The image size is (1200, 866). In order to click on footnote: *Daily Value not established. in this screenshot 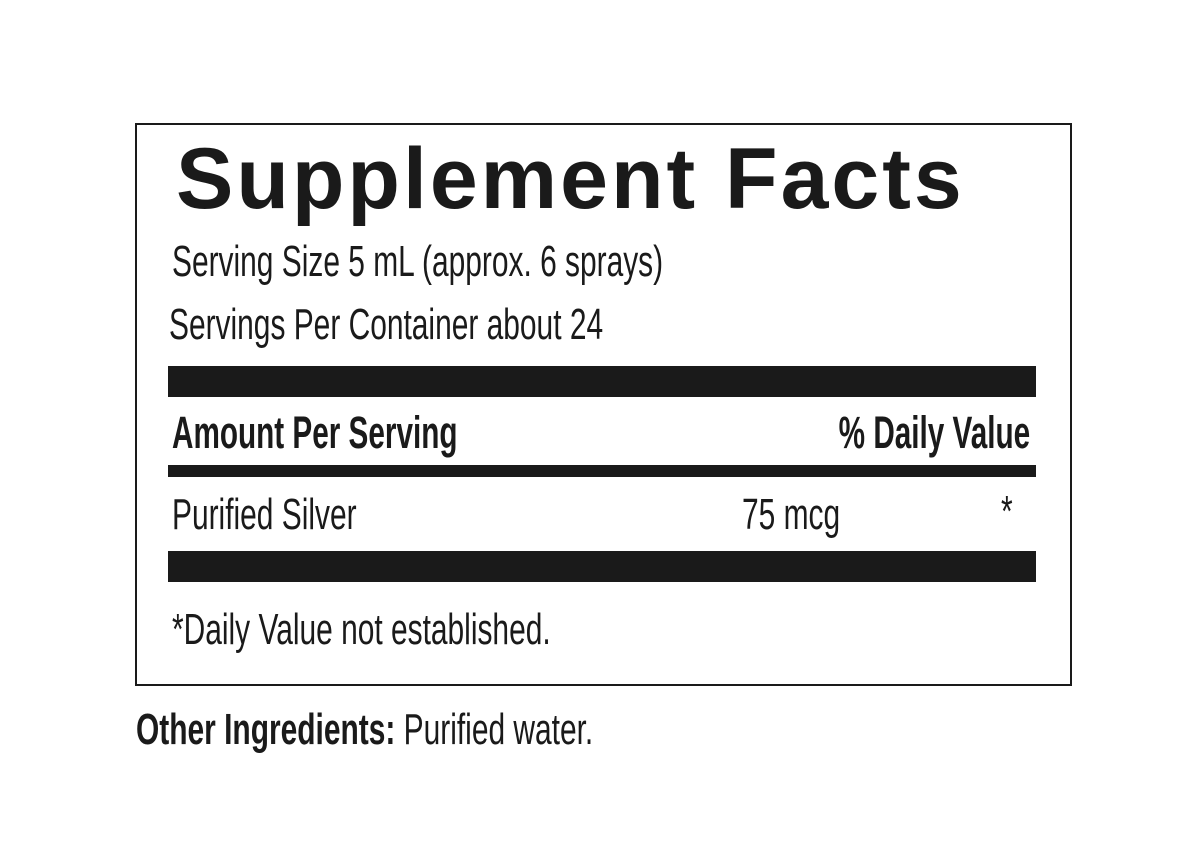, I will do `click(361, 629)`.